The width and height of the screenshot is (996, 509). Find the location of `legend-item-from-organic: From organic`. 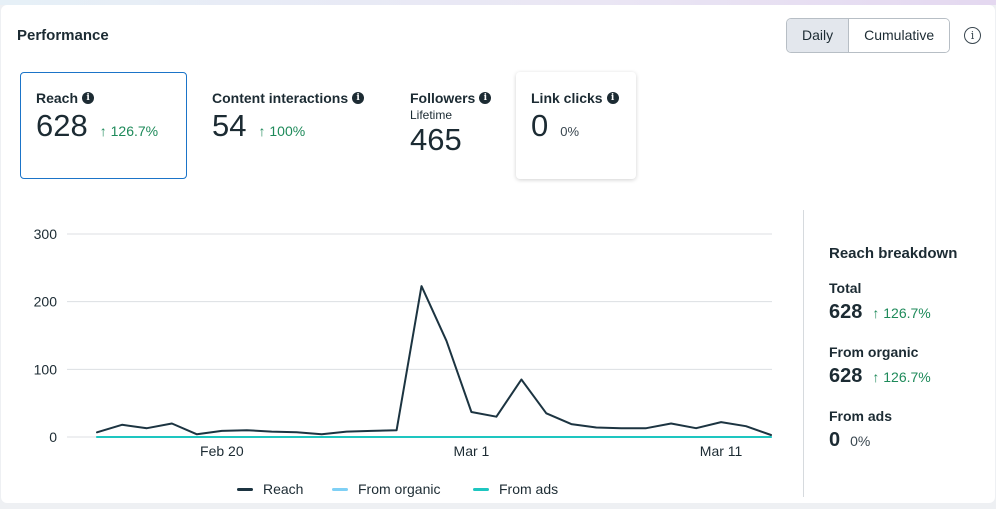

legend-item-from-organic: From organic is located at coordinates (386, 489).